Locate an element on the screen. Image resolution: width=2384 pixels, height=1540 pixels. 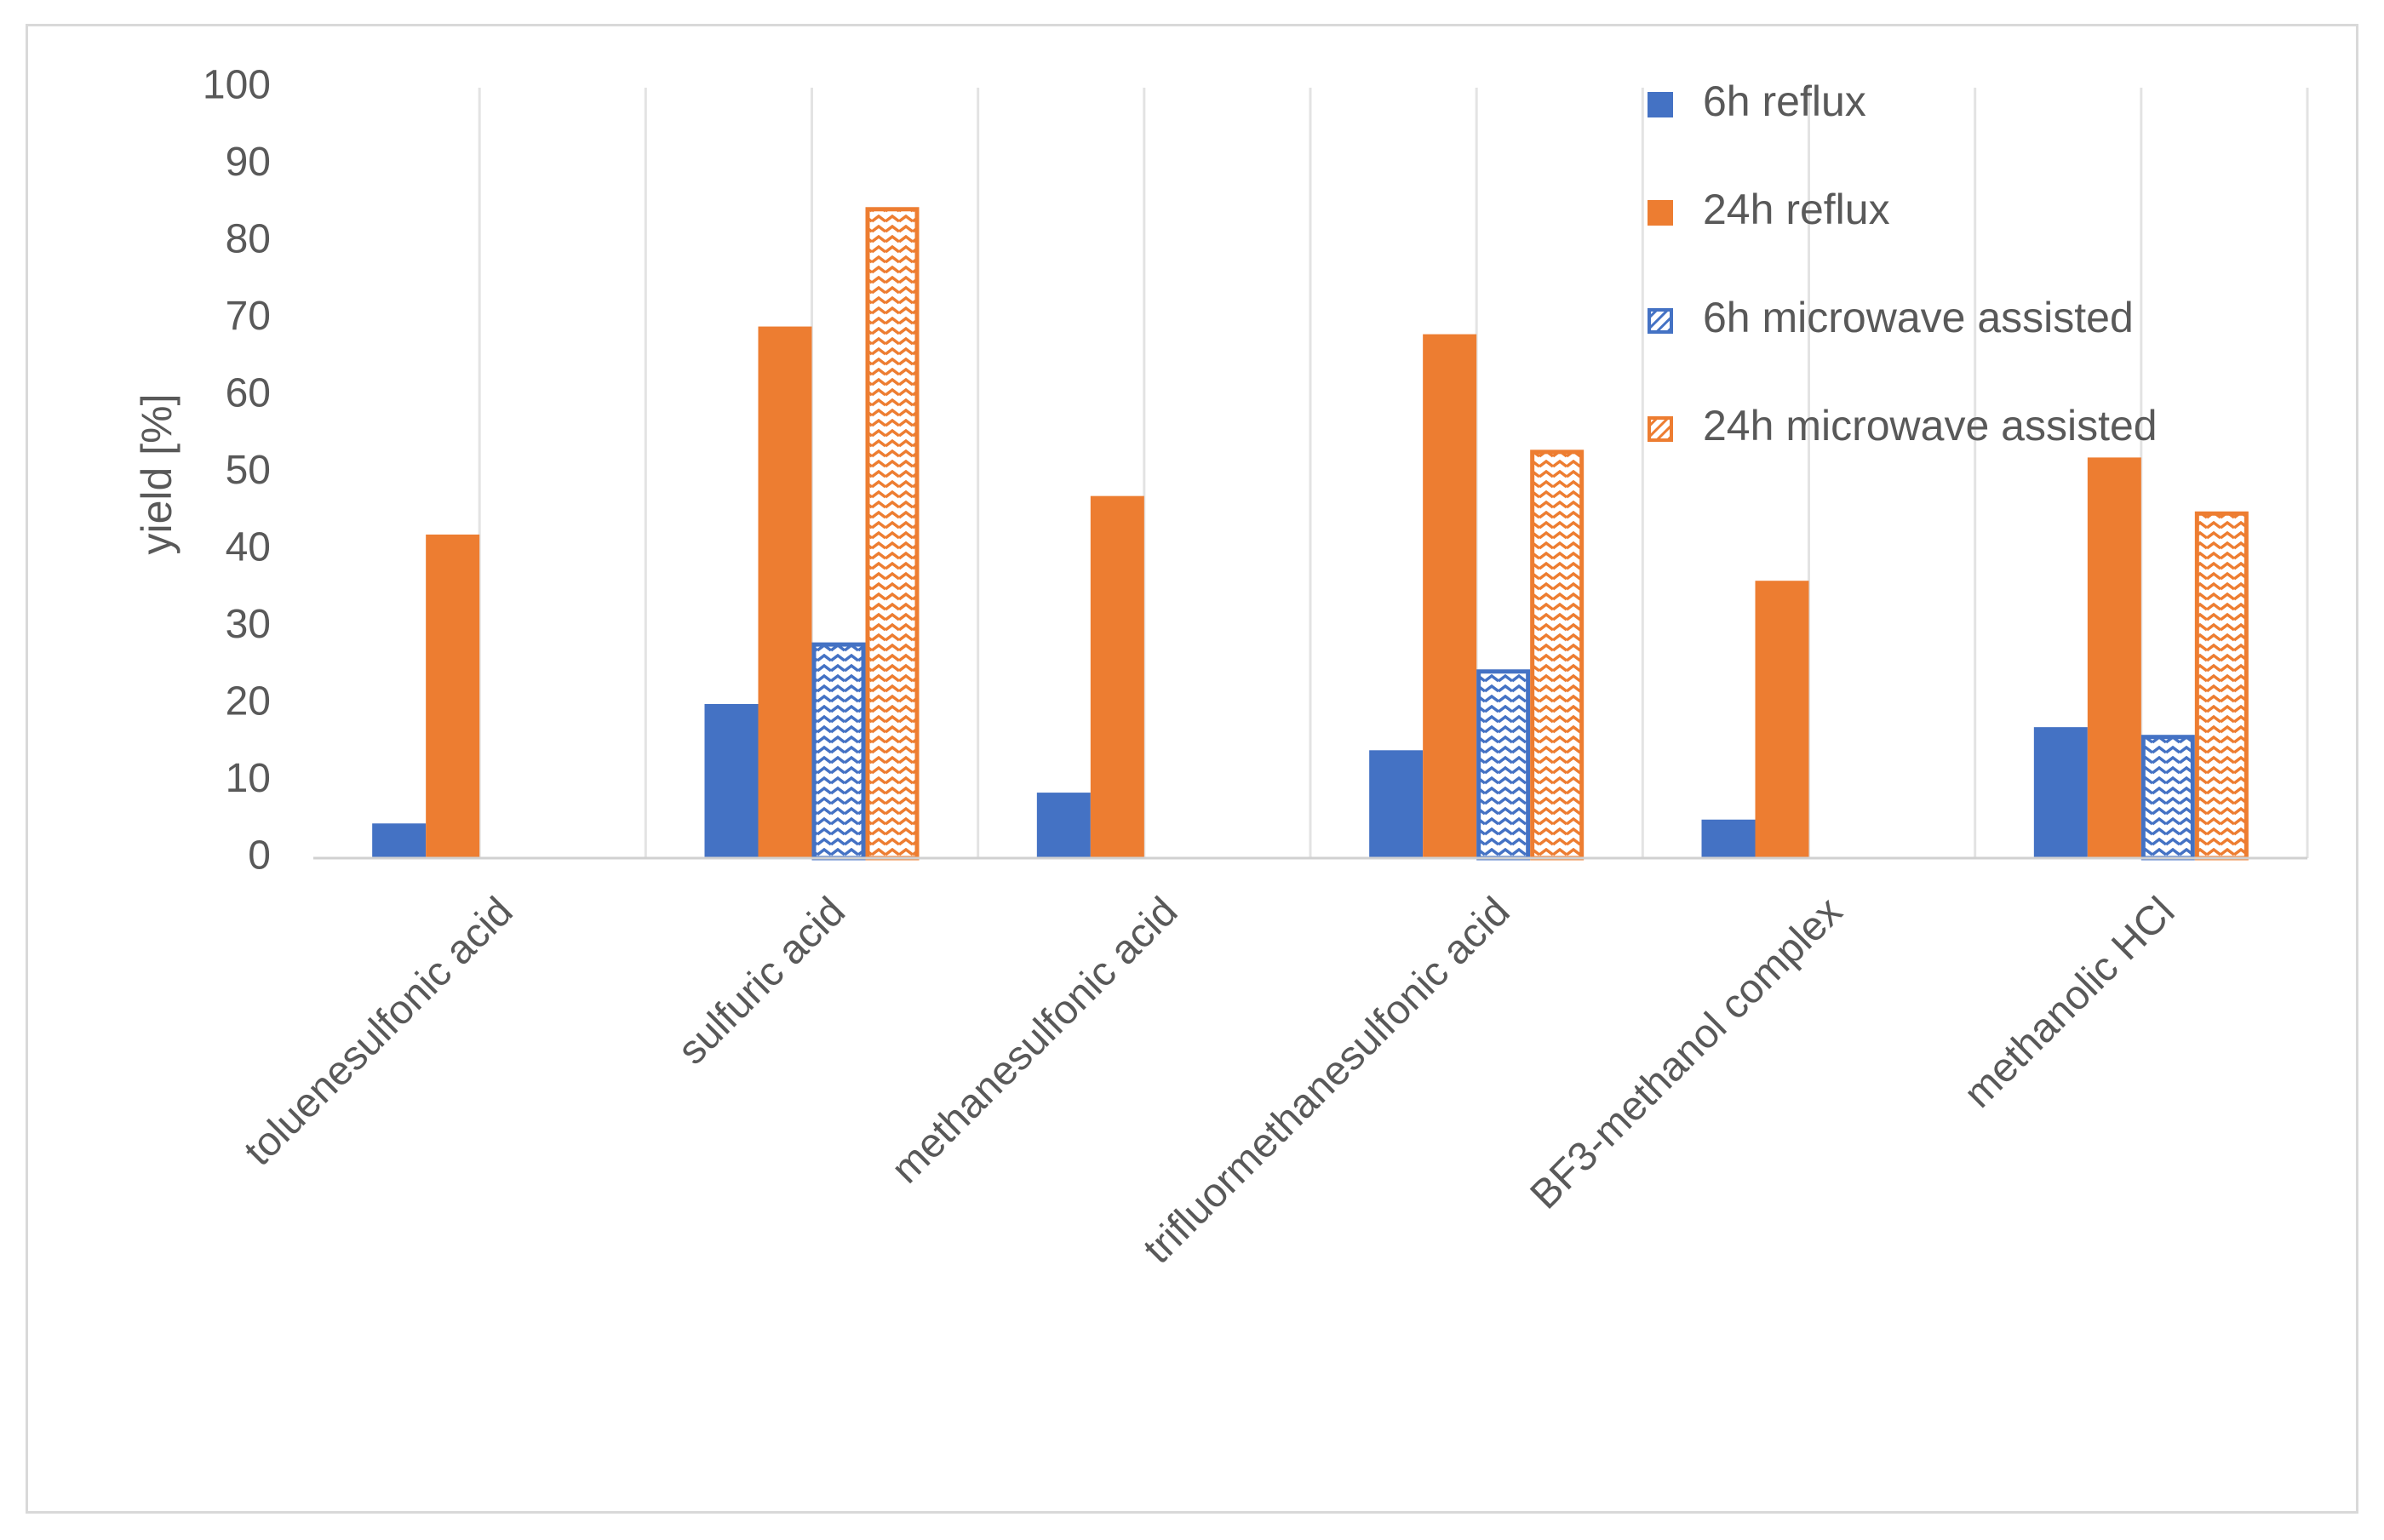
y-tick-label: 40 is located at coordinates (248, 547).